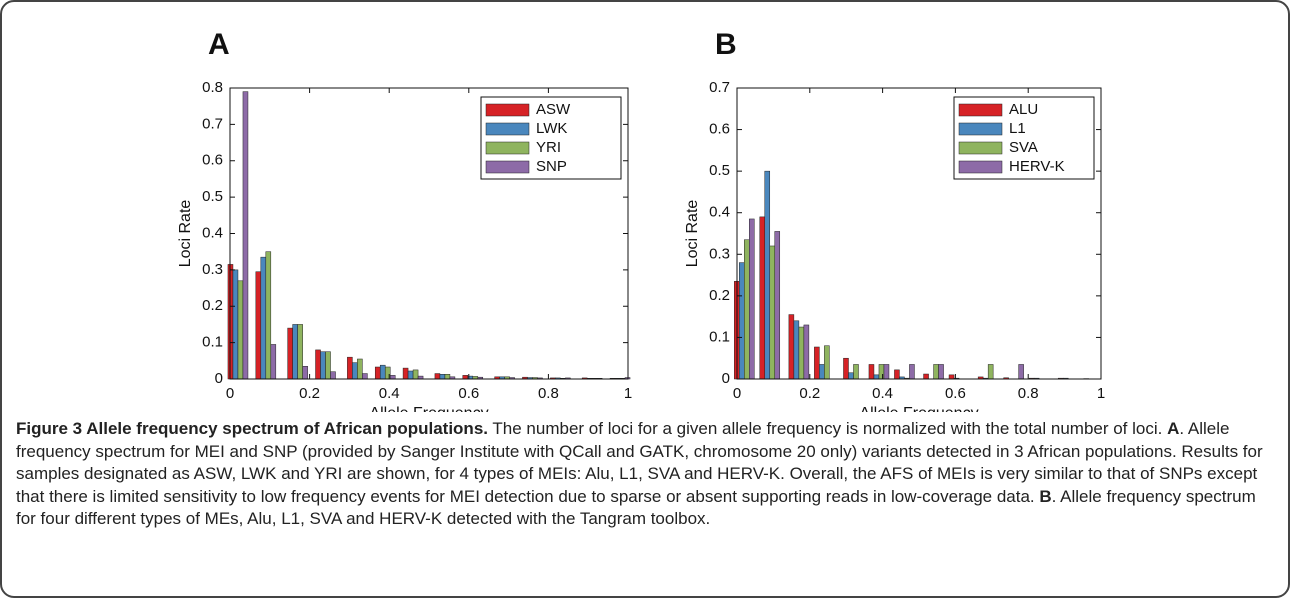  Describe the element at coordinates (1023, 147) in the screenshot. I see `legend-label: SVA` at that location.